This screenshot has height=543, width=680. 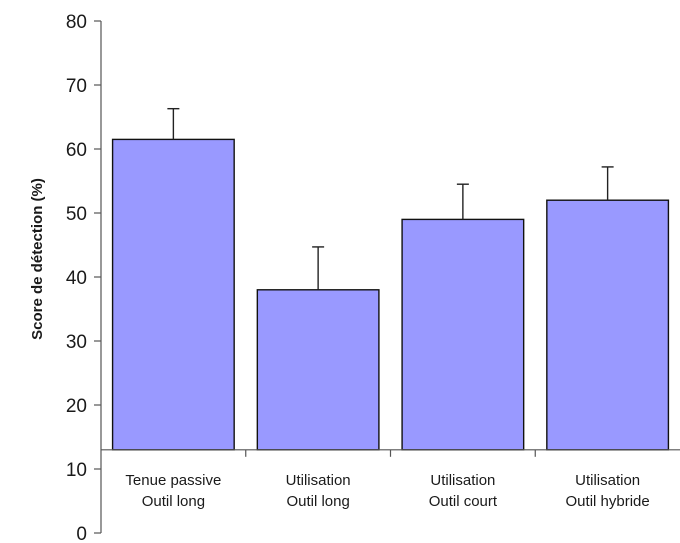 What do you see at coordinates (463, 501) in the screenshot?
I see `category-label: Outil court` at bounding box center [463, 501].